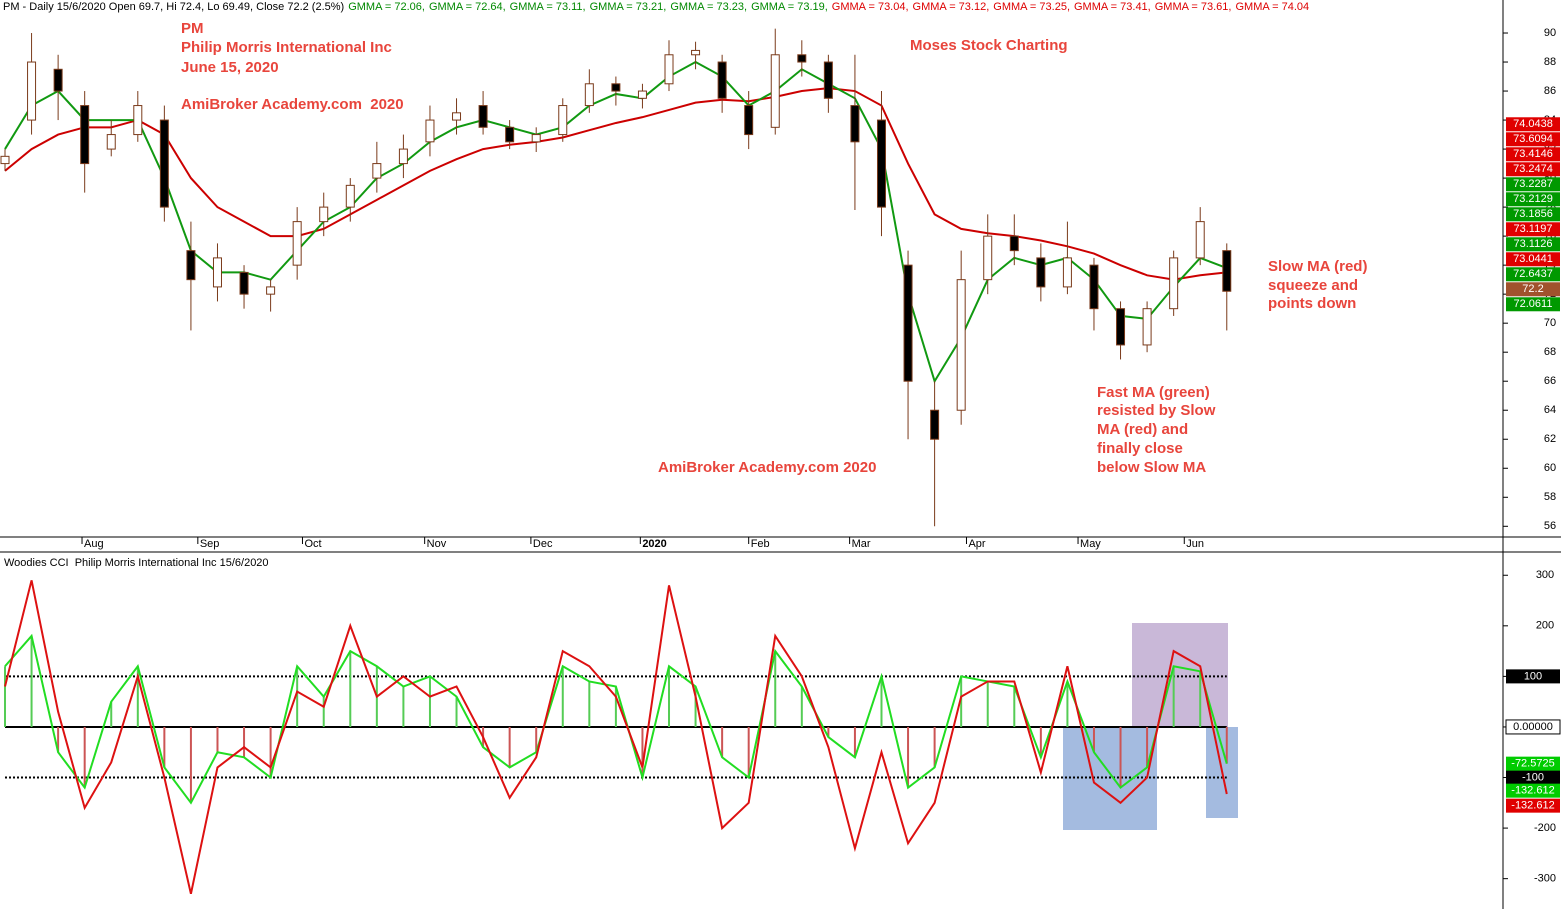 The height and width of the screenshot is (909, 1561). I want to click on value-box-label: 73.4146, so click(1533, 154).